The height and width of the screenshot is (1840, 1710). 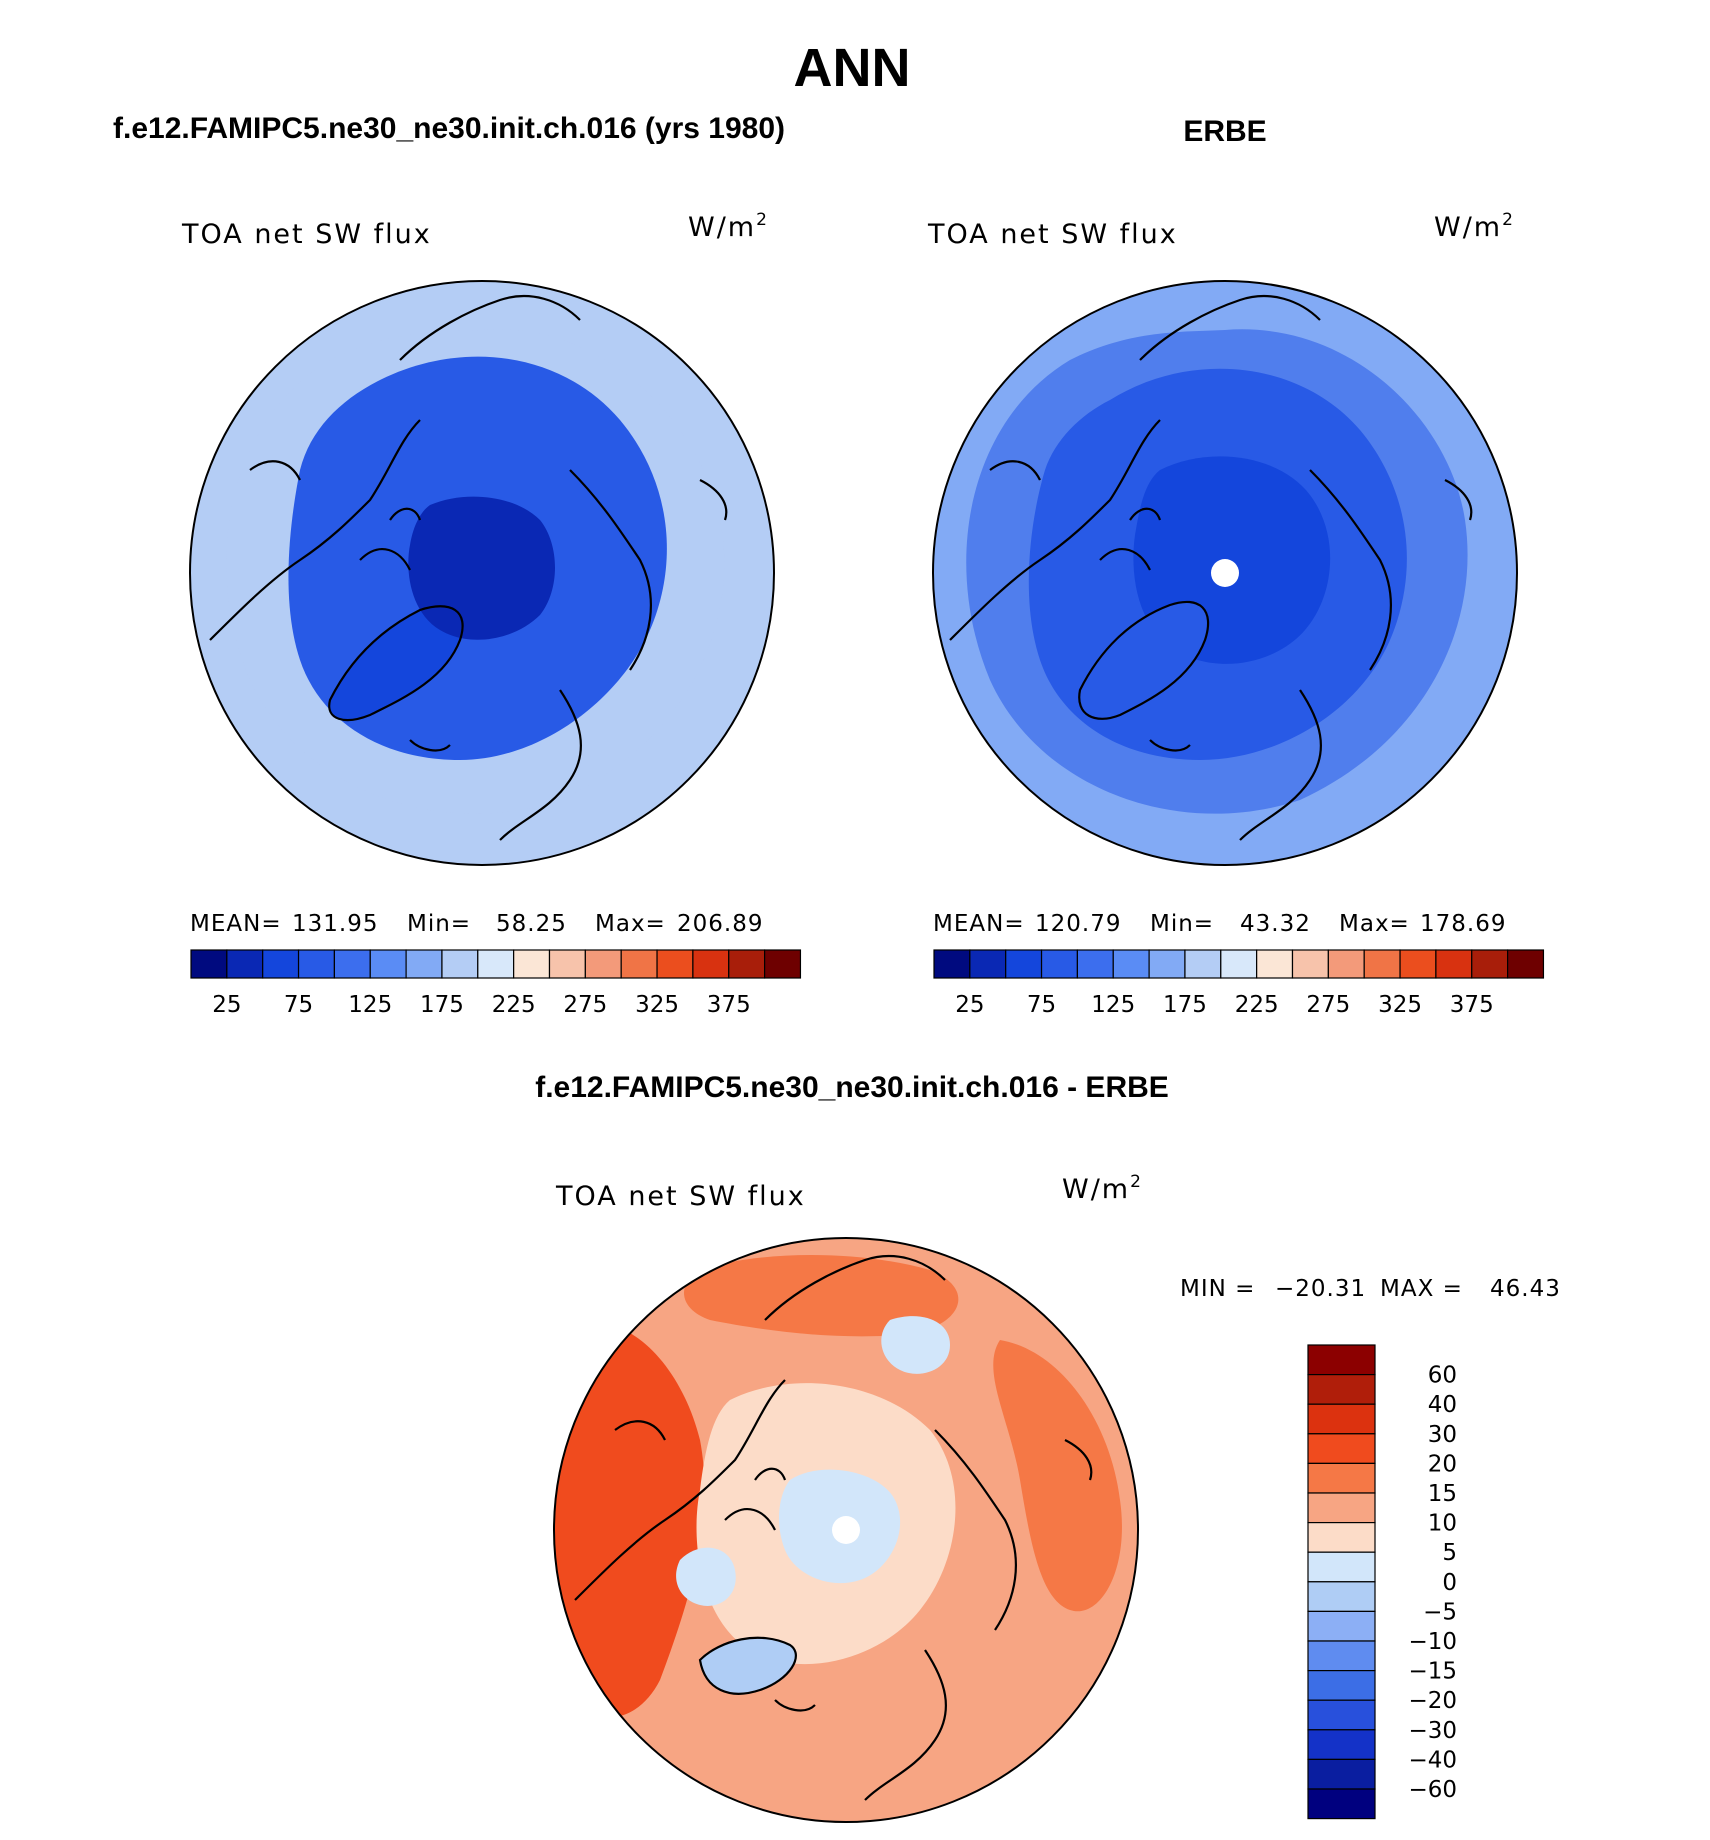 I want to click on panel-model-center-region, so click(x=481, y=568).